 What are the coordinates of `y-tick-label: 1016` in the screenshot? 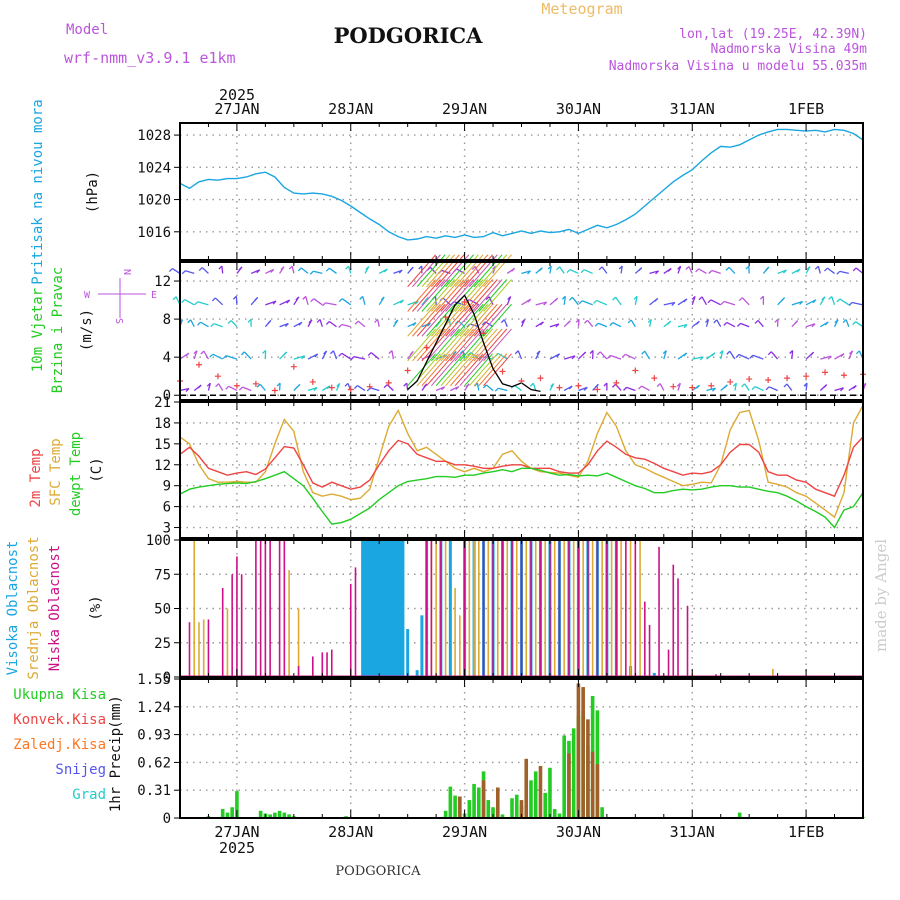 It's located at (154, 233).